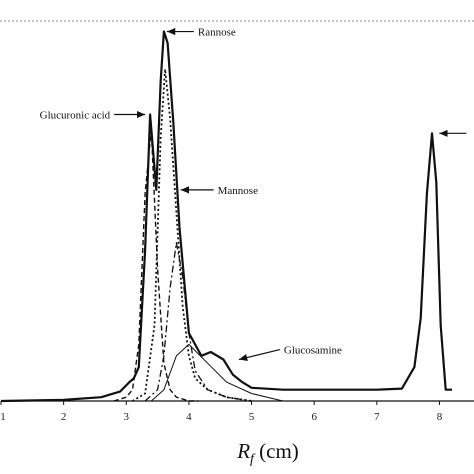 The image size is (474, 474). What do you see at coordinates (64, 417) in the screenshot?
I see `x-tick-label: 2` at bounding box center [64, 417].